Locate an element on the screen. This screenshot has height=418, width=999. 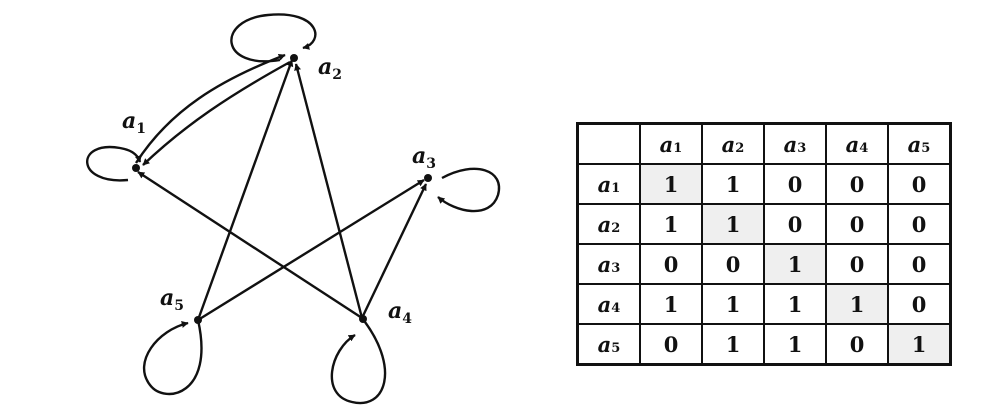
node-a1-dot is located at coordinates (136, 168).